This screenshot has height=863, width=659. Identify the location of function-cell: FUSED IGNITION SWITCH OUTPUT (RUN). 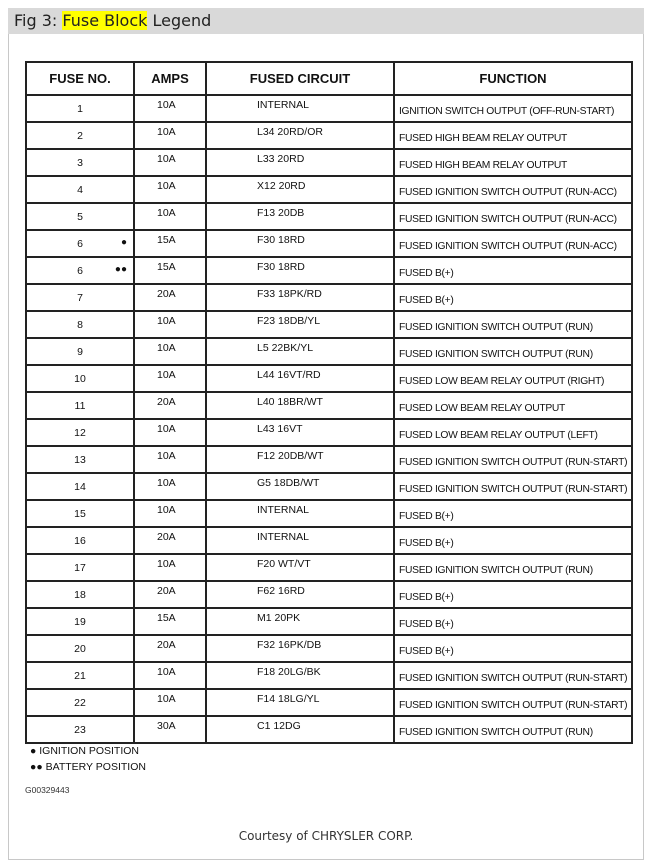
(513, 729).